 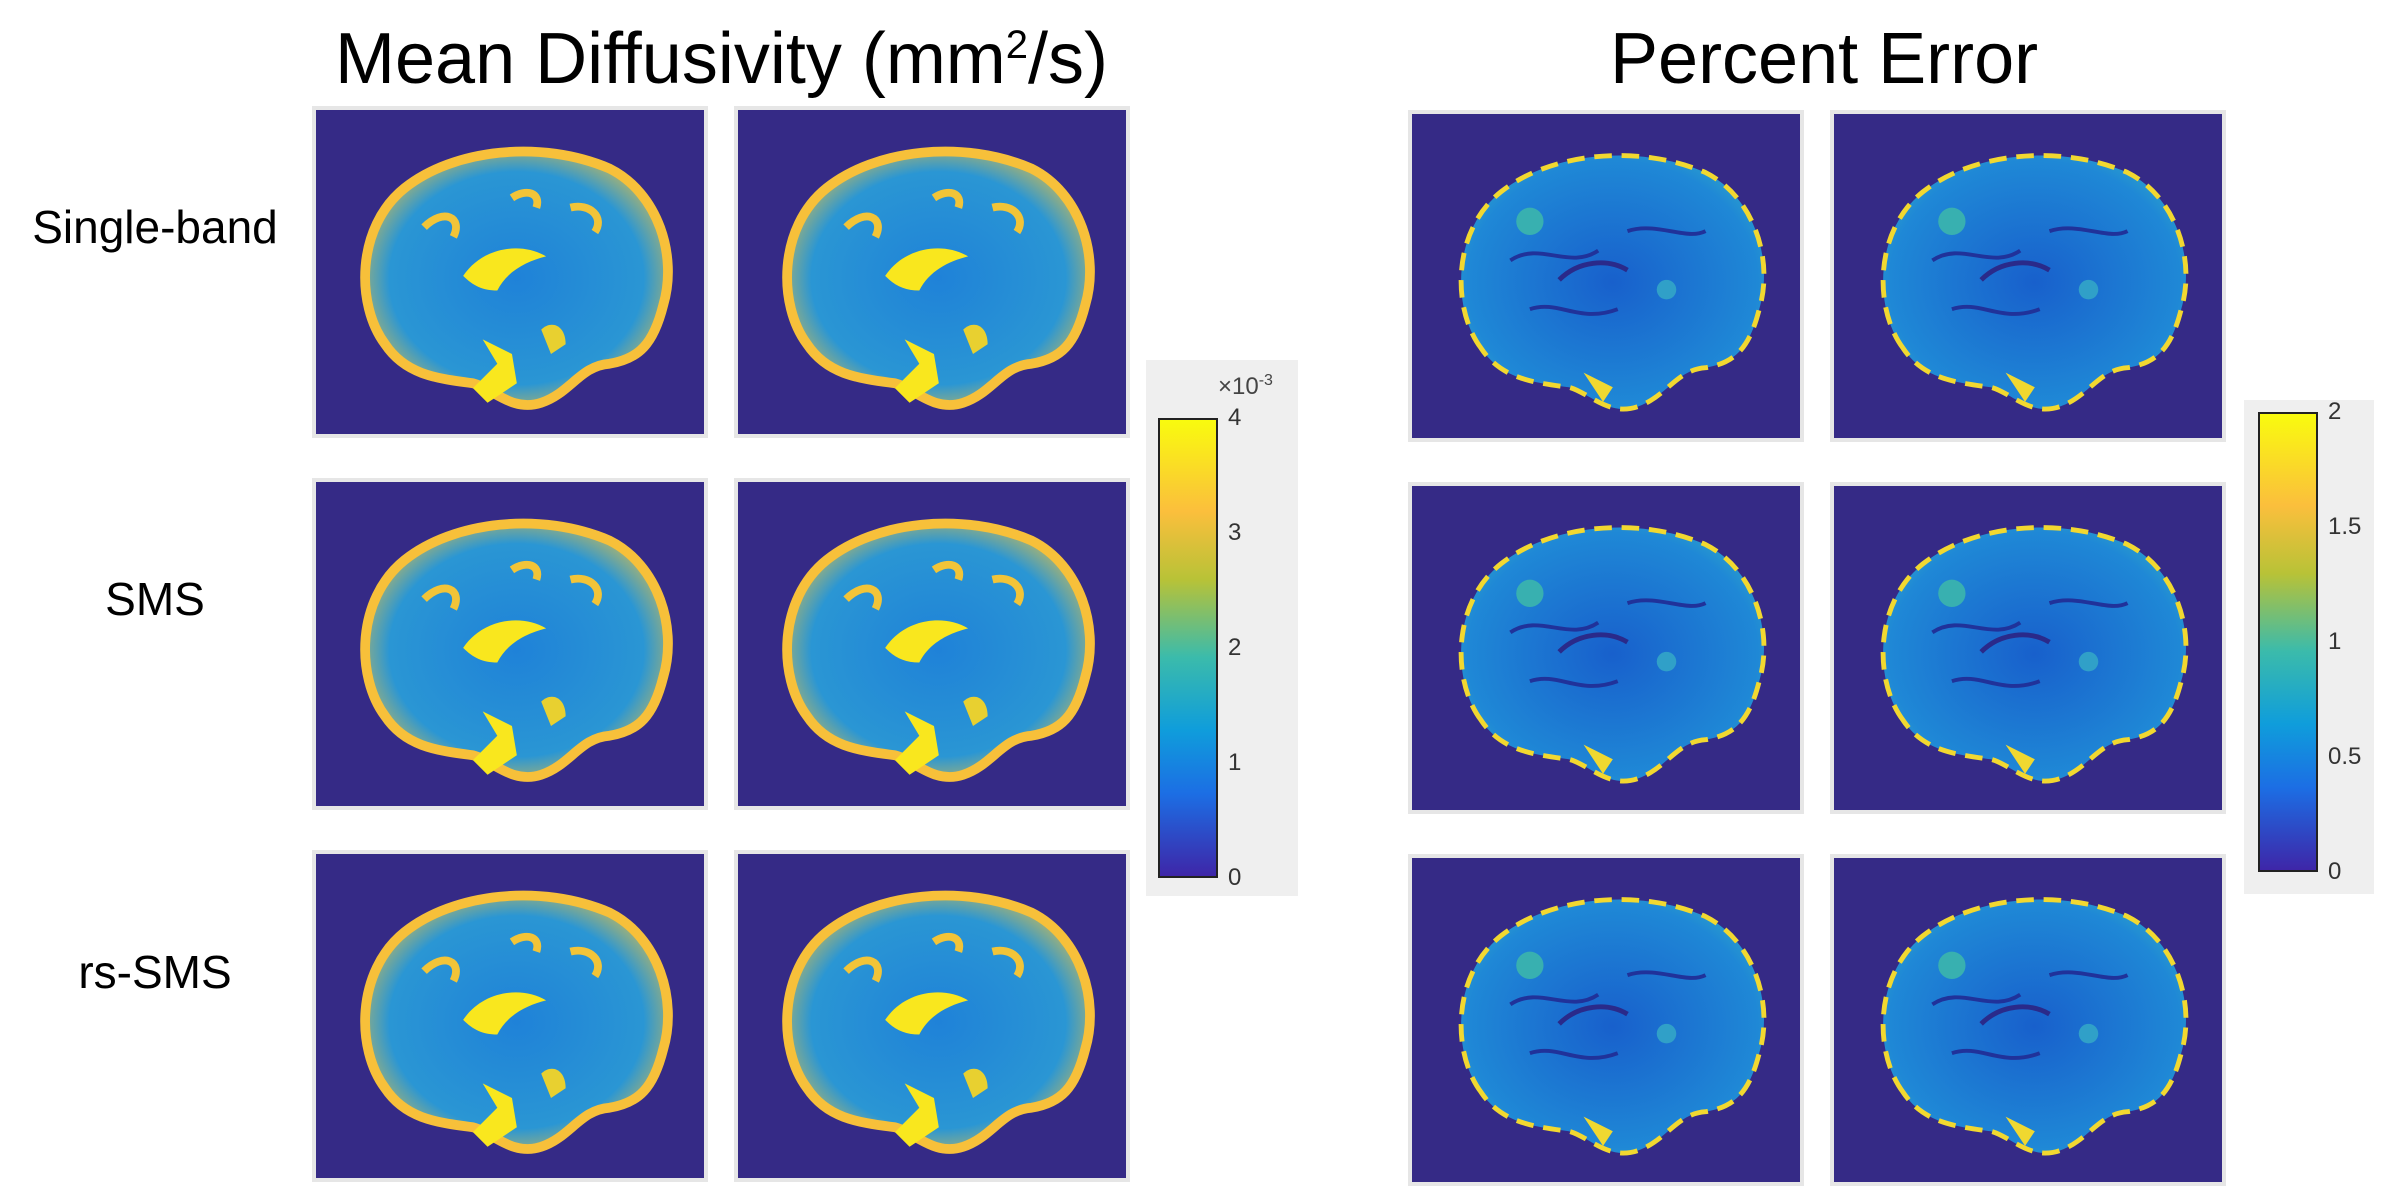 I want to click on row-label-single-band: Single-band, so click(x=155, y=227).